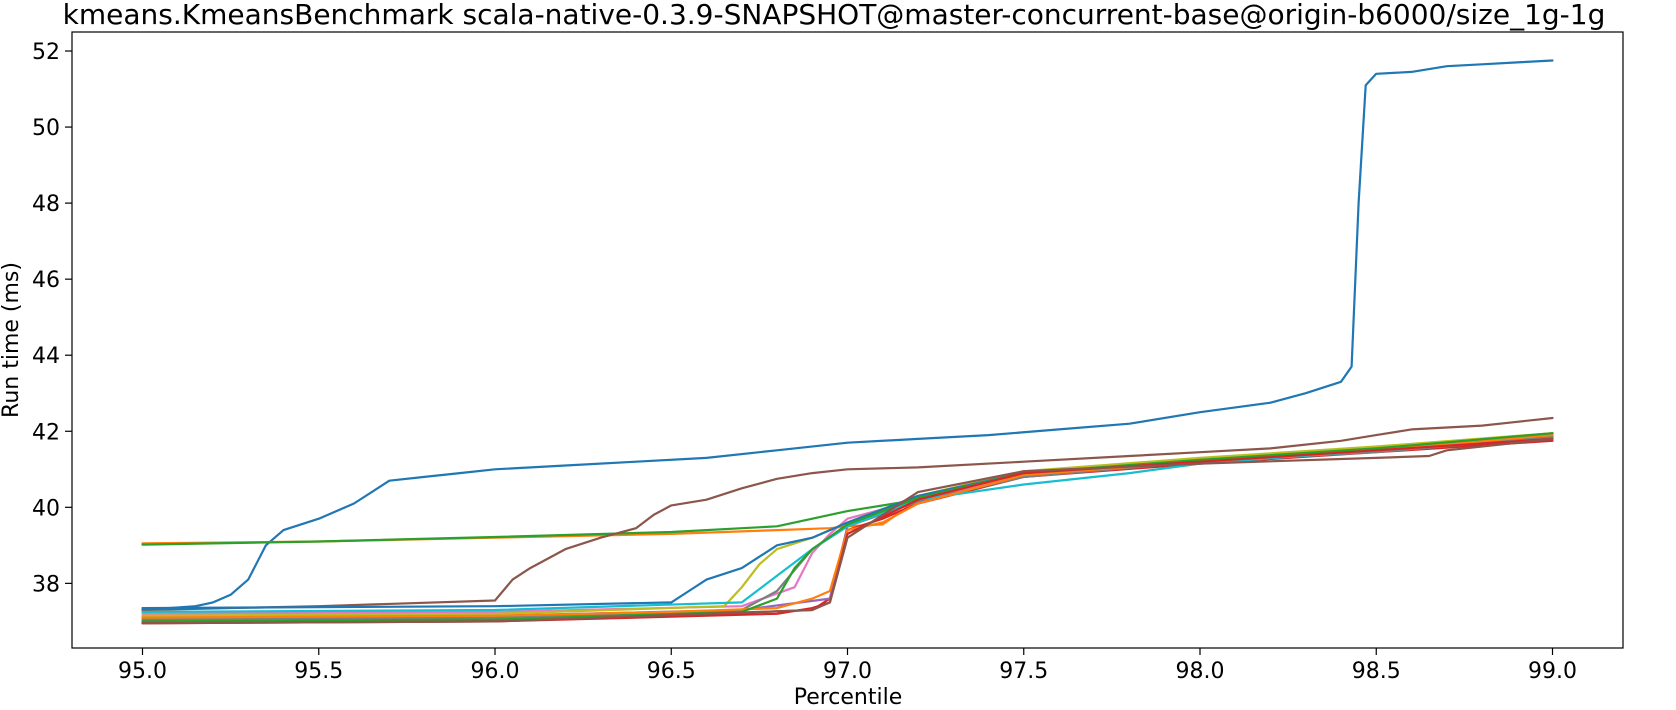 This screenshot has height=710, width=1676. What do you see at coordinates (12, 340) in the screenshot?
I see `y-axis-label: Run time (ms)` at bounding box center [12, 340].